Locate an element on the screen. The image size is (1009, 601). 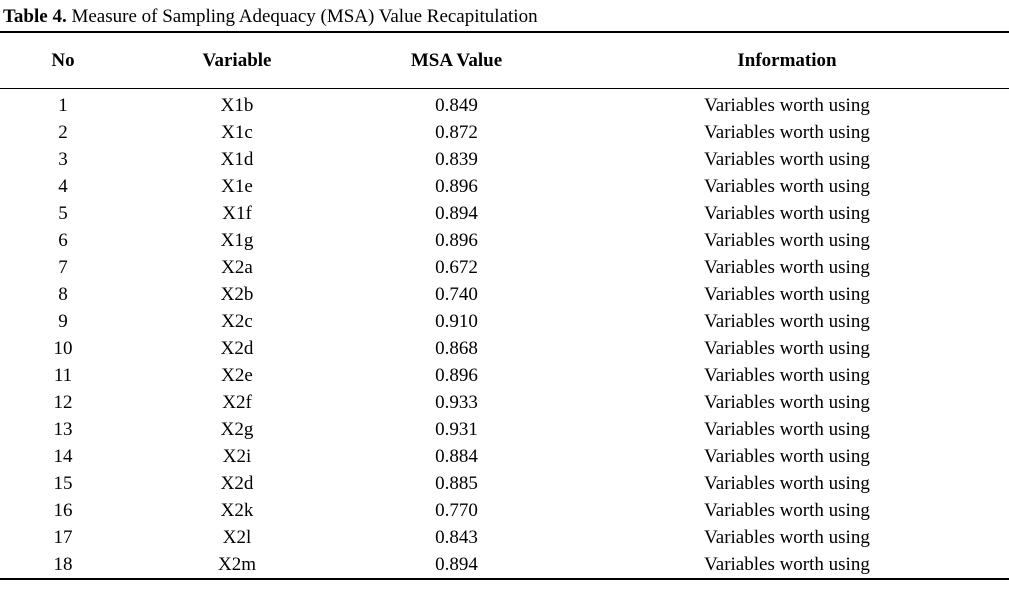
cell-variable: X2b is located at coordinates (237, 294).